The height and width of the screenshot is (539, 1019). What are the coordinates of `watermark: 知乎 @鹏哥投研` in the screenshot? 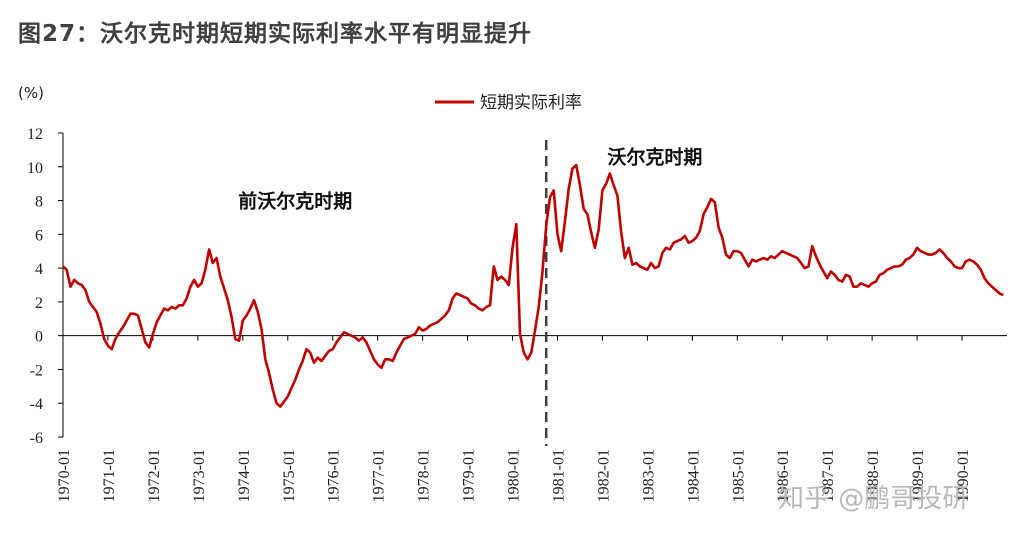 It's located at (873, 499).